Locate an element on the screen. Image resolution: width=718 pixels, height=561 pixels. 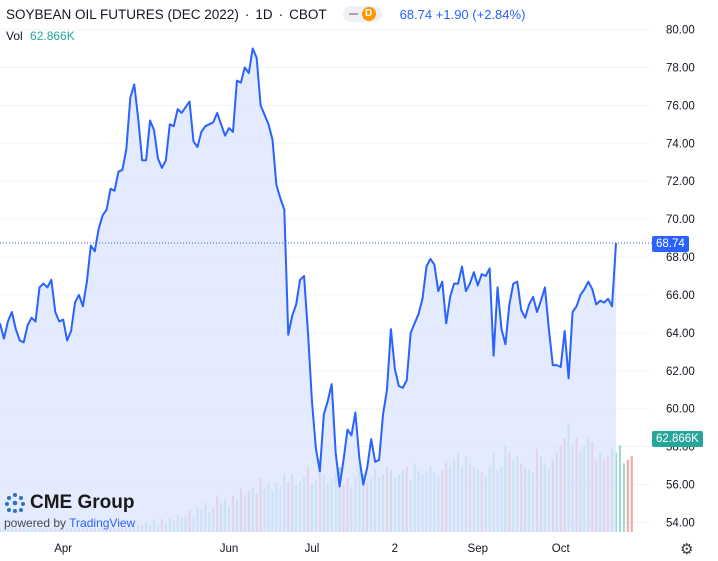
interval-label: 1D is located at coordinates (264, 14).